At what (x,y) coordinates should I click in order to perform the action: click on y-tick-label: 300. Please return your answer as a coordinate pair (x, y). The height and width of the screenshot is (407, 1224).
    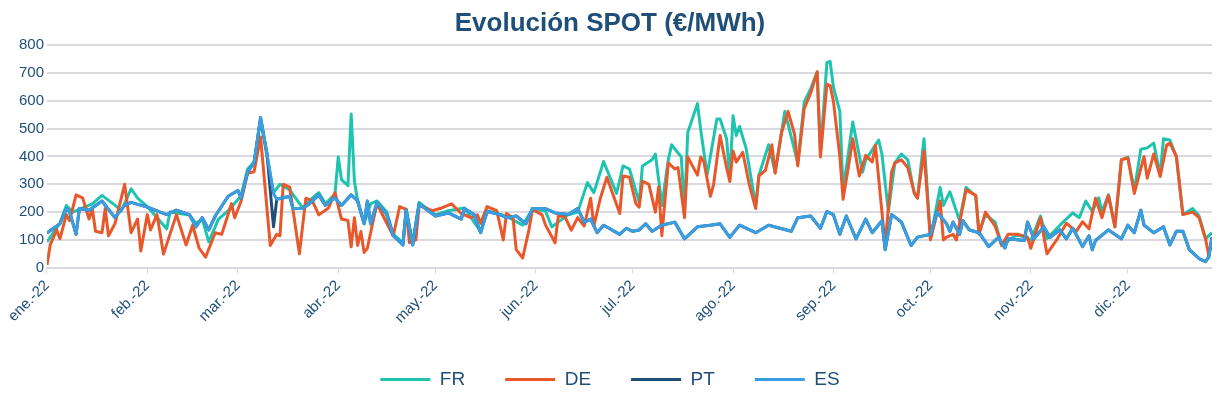
    Looking at the image, I should click on (31, 183).